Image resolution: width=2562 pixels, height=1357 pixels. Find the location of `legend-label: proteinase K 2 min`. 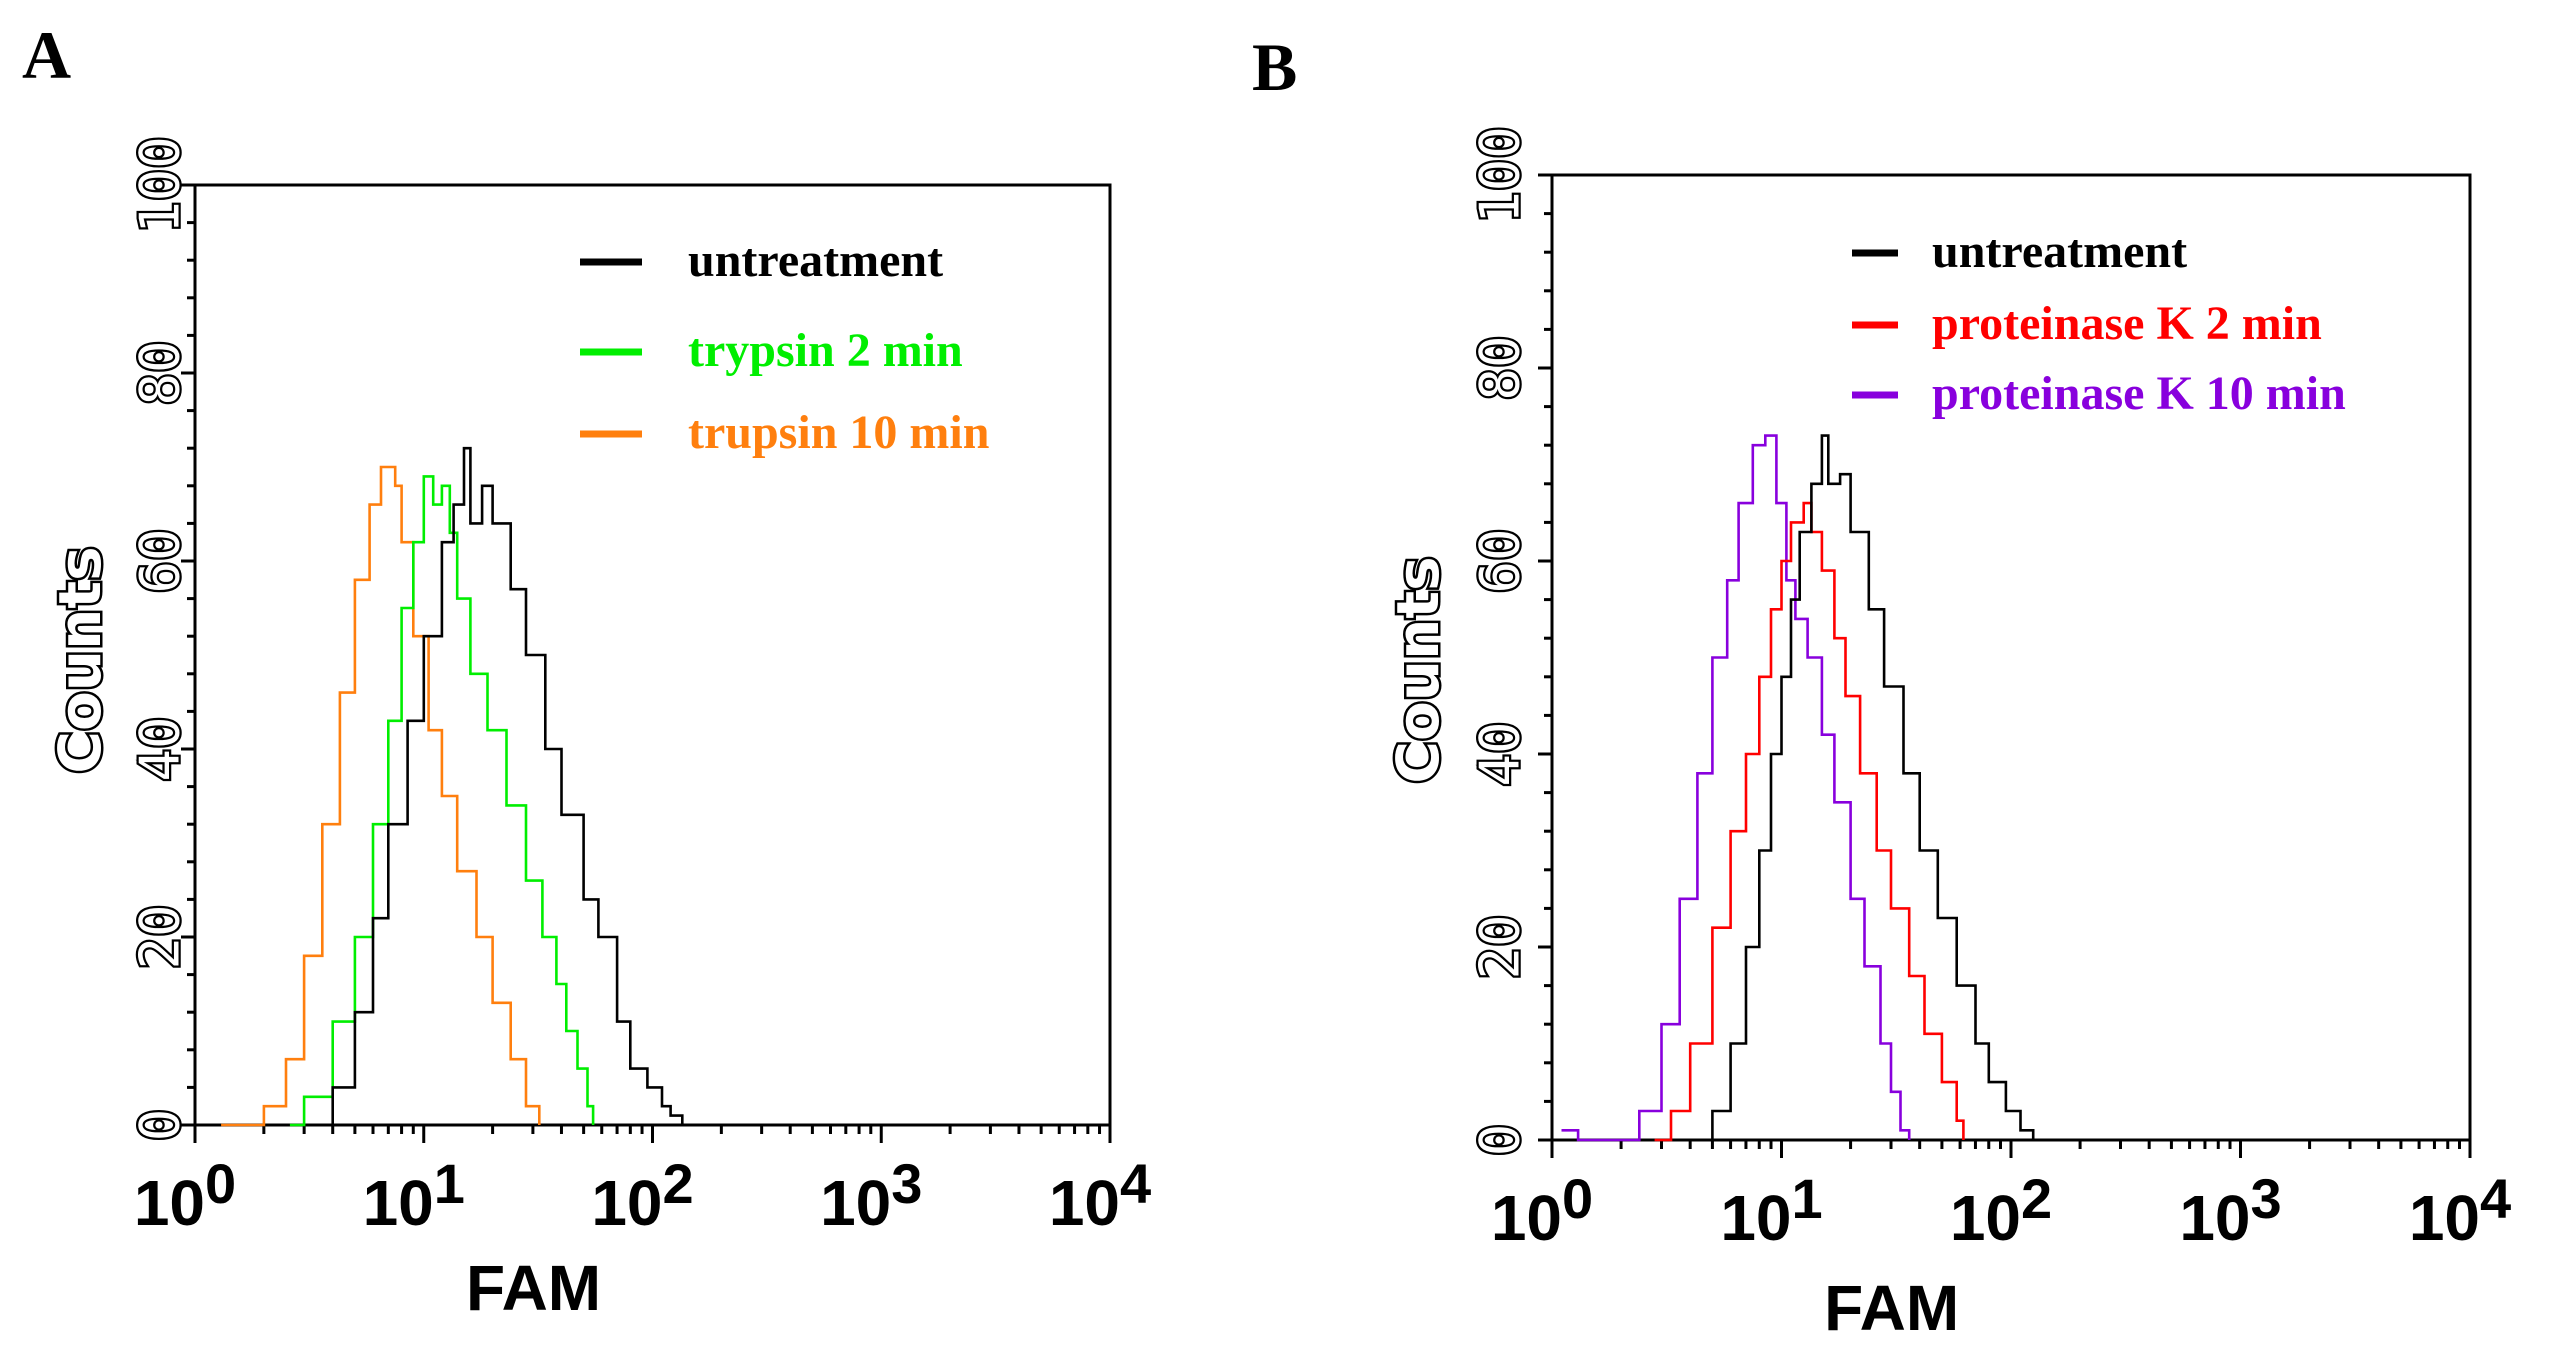

legend-label: proteinase K 2 min is located at coordinates (2127, 323).